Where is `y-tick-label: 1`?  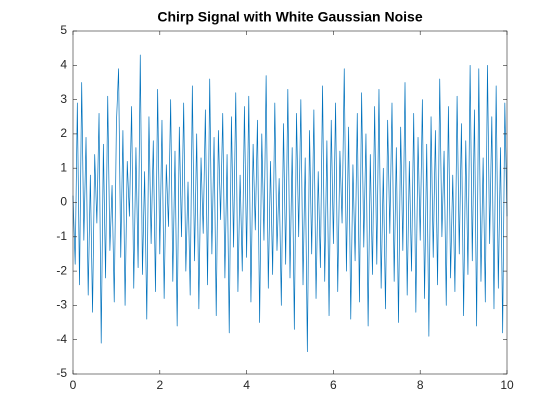
y-tick-label: 1 is located at coordinates (63, 167).